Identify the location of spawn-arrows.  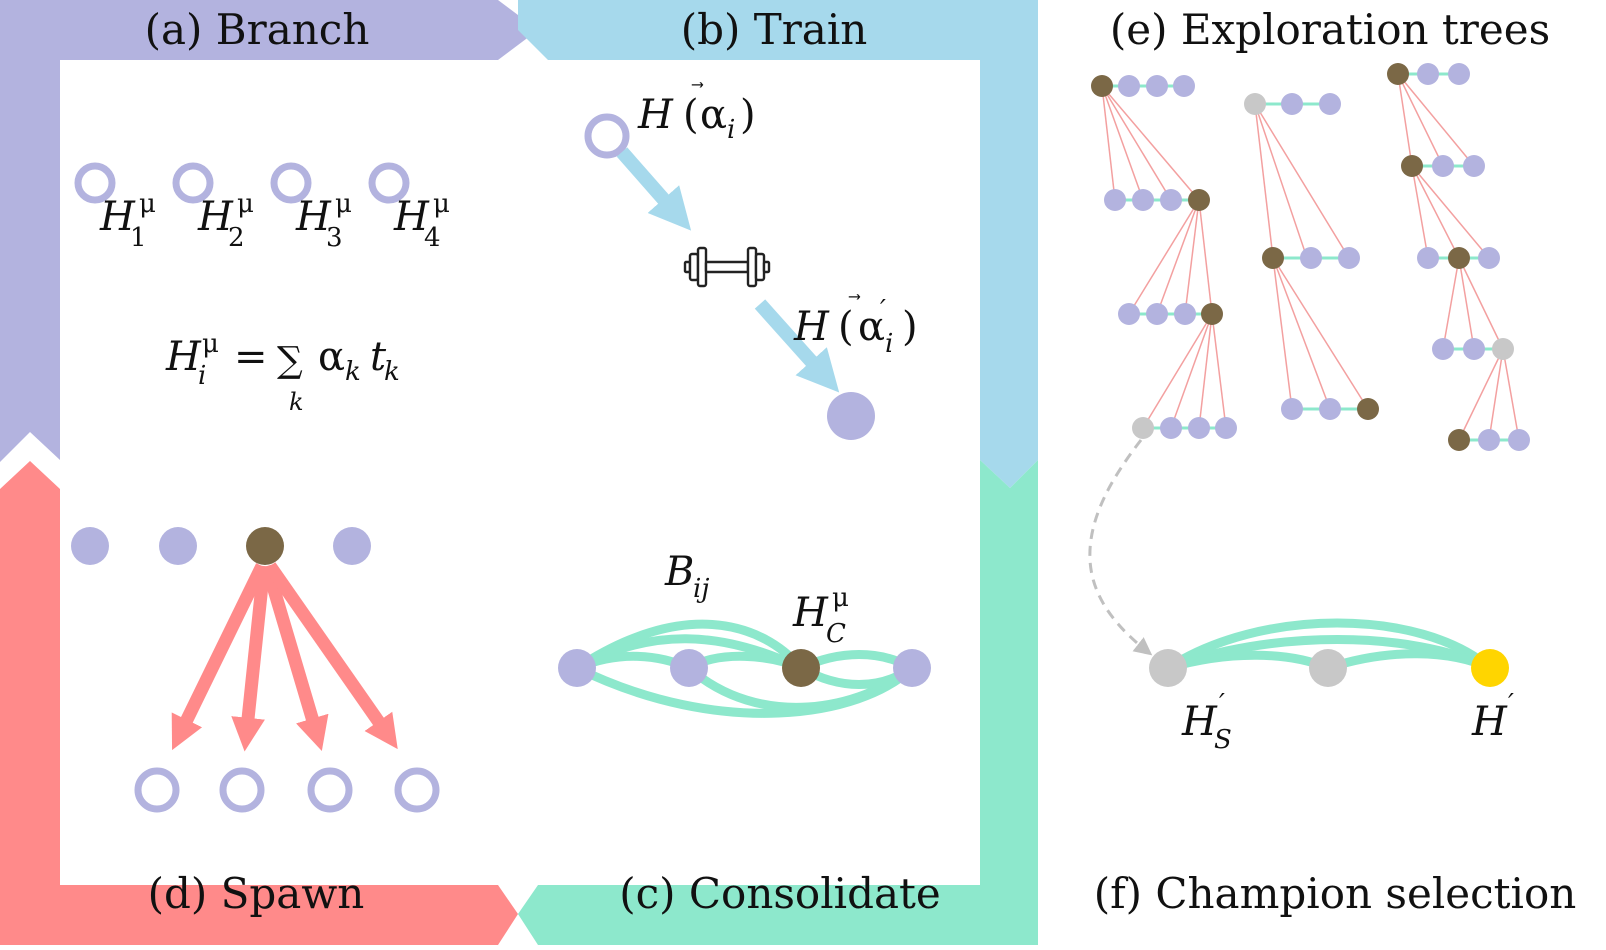
(284, 657).